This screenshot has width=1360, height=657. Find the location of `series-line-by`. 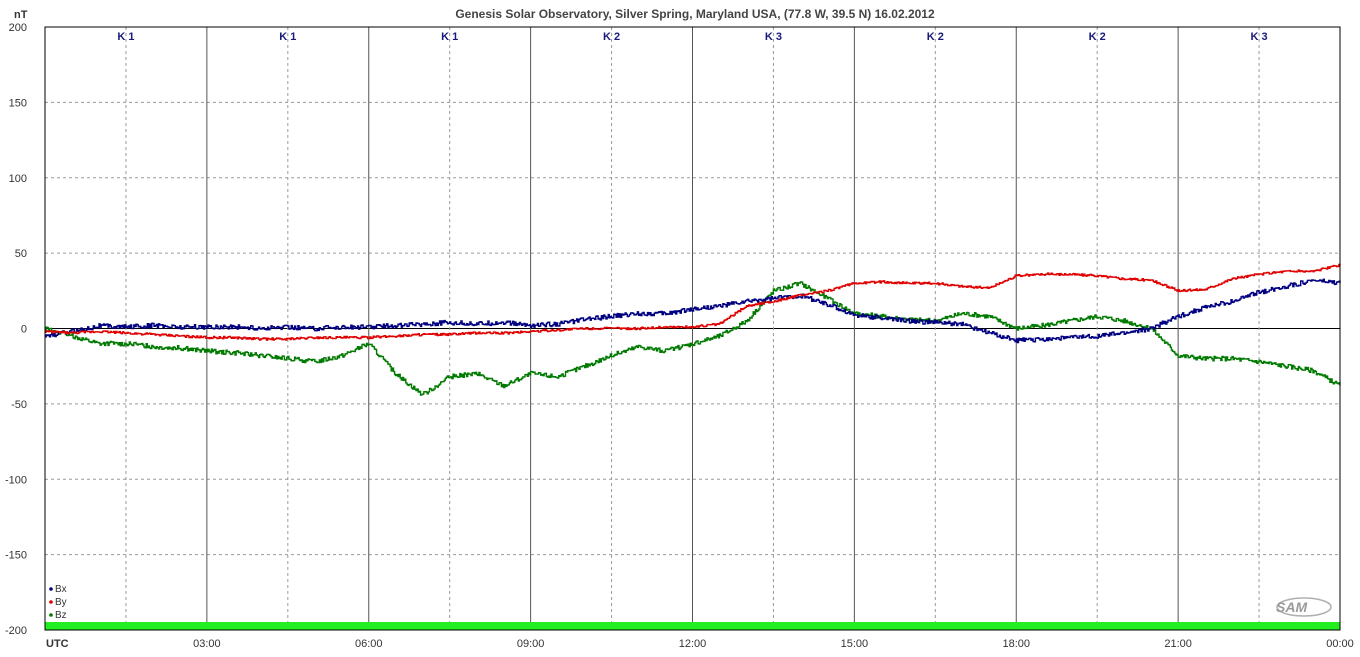

series-line-by is located at coordinates (693, 302).